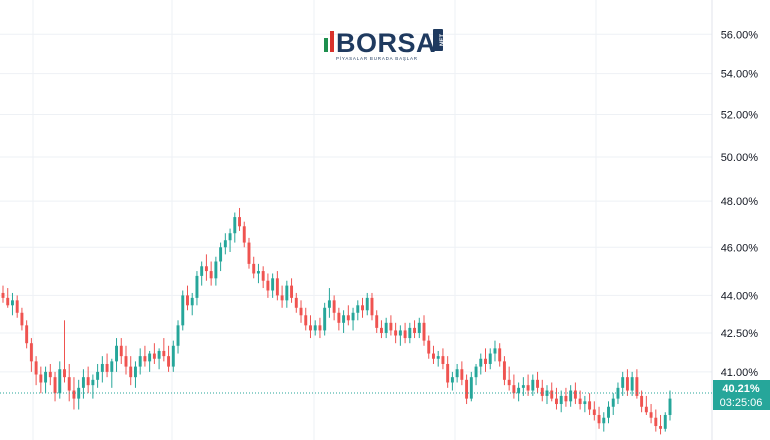 The height and width of the screenshot is (440, 770). Describe the element at coordinates (385, 44) in the screenshot. I see `borsa-net-logo: BORSA NET PİYASALAR BURADA BAŞLAR` at that location.